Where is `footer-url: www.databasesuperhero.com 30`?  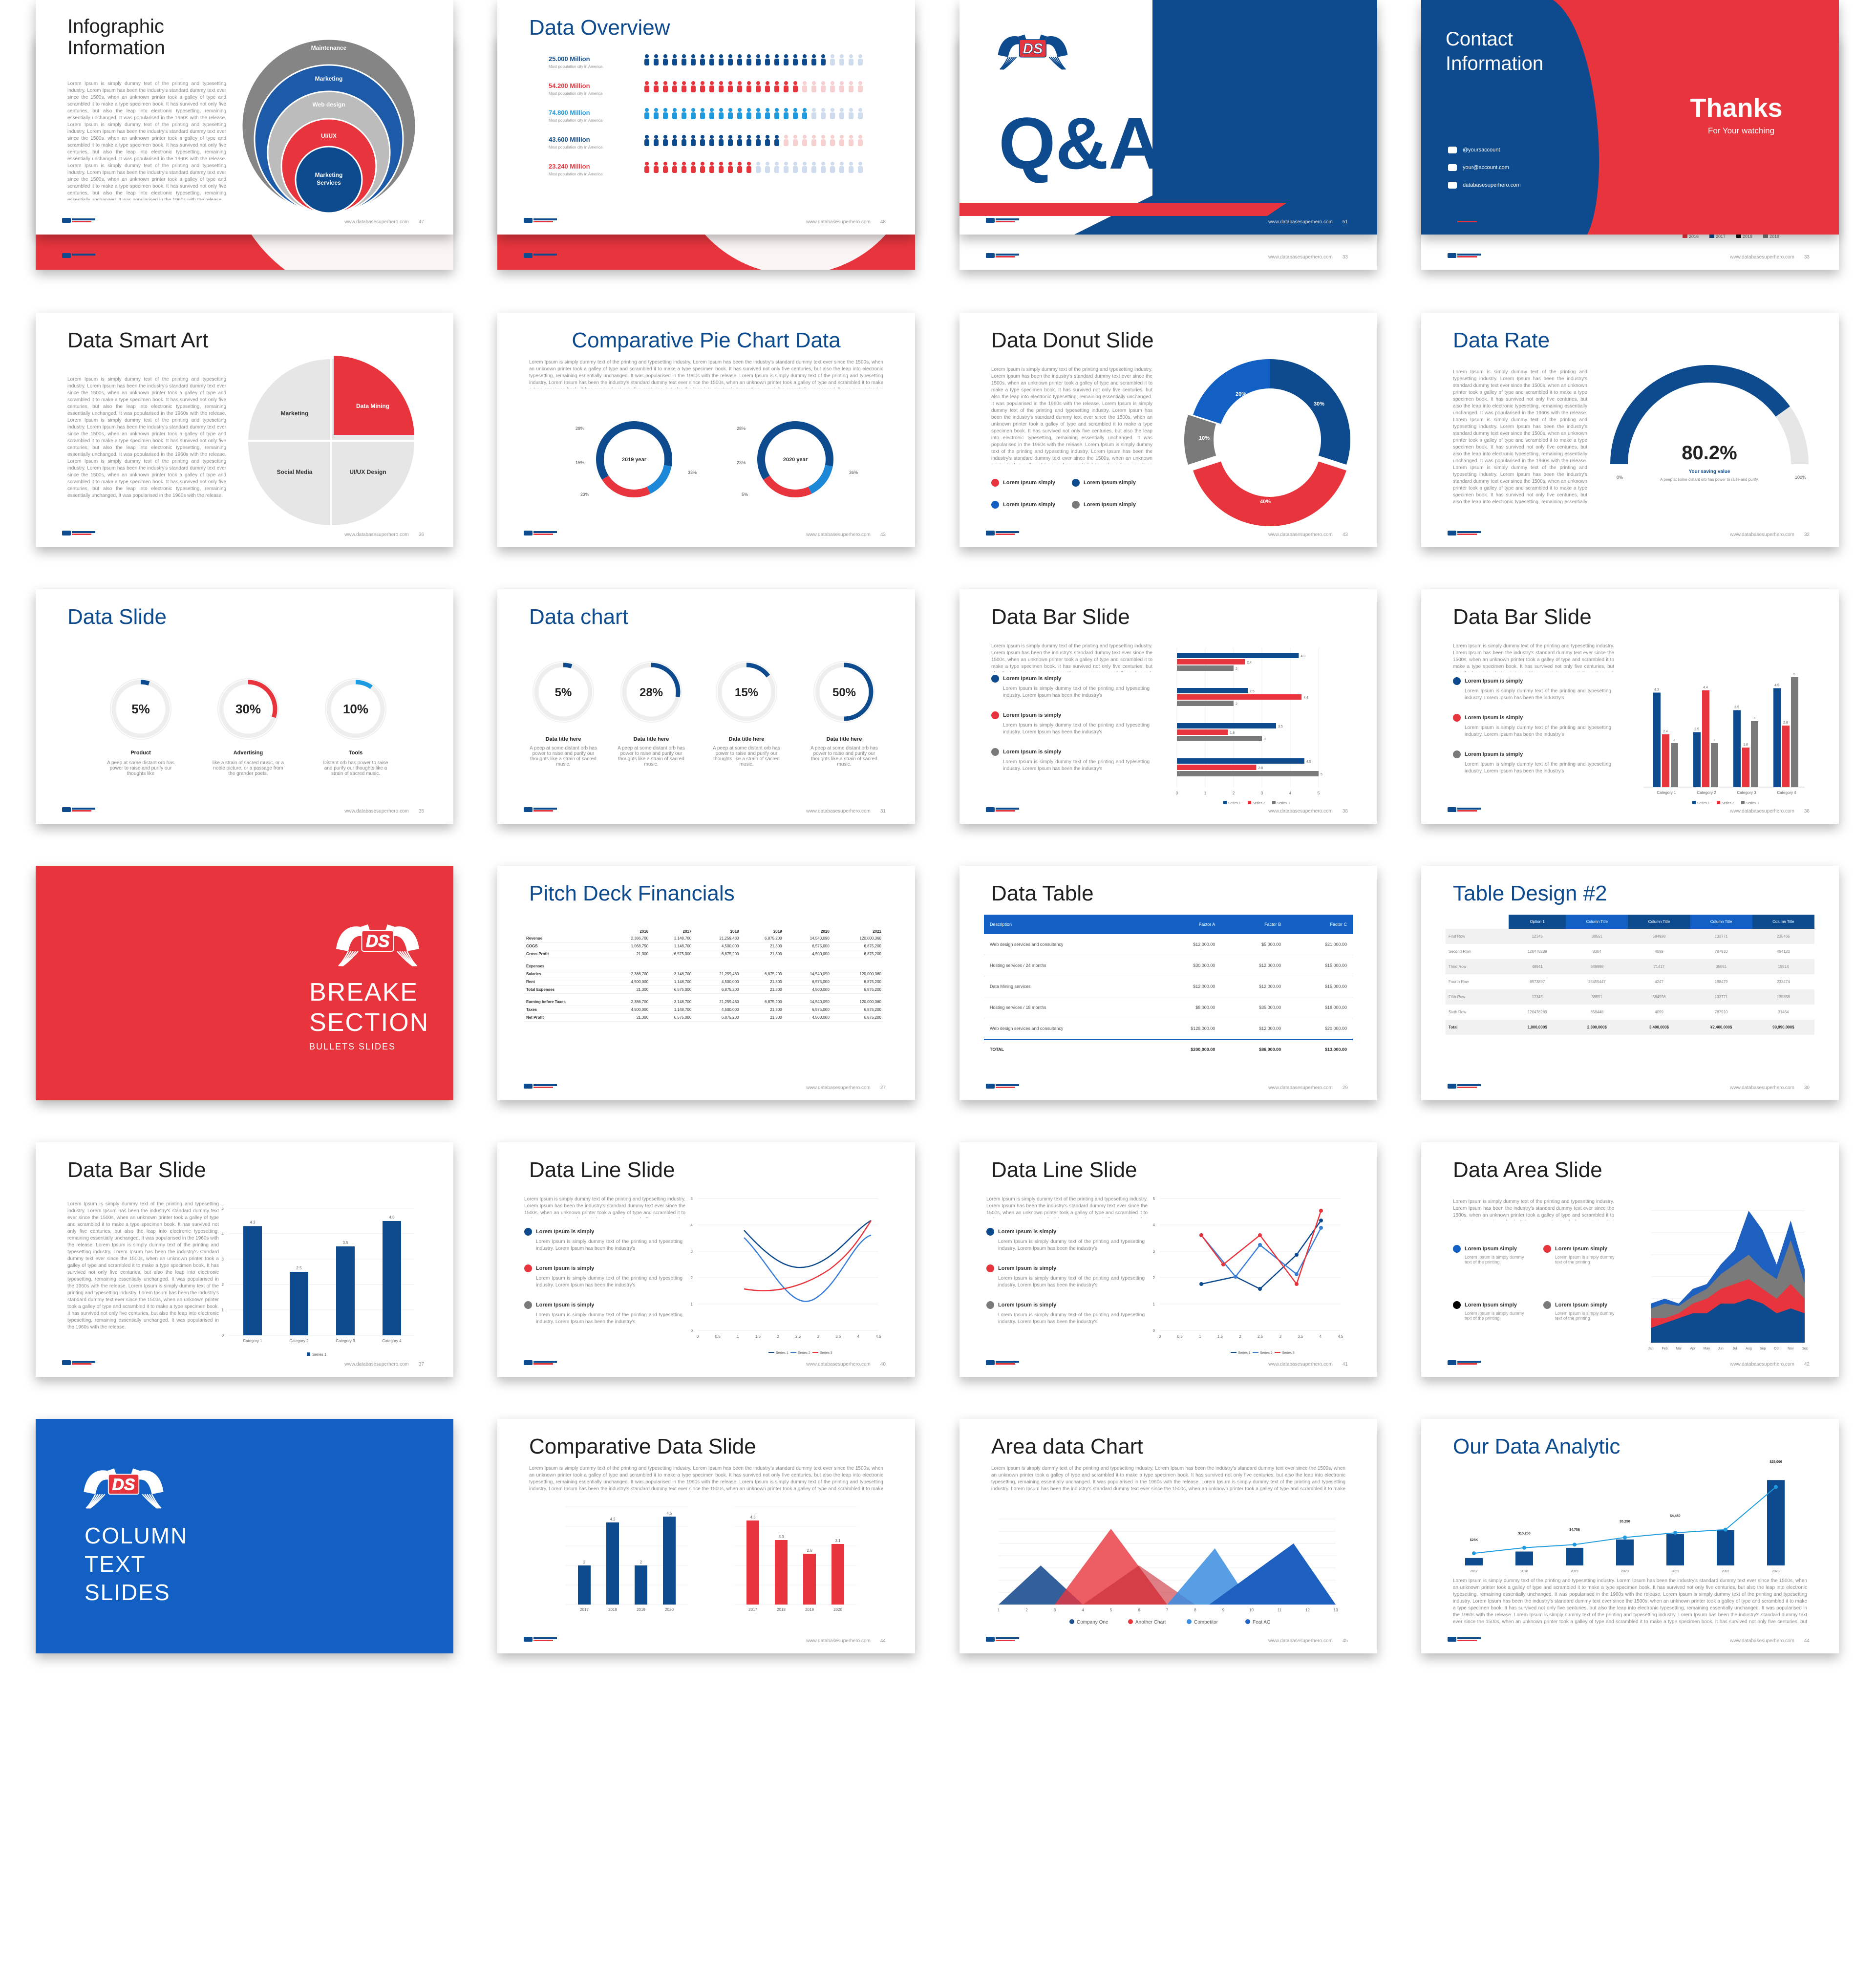
footer-url: www.databasesuperhero.com 30 is located at coordinates (1770, 1088).